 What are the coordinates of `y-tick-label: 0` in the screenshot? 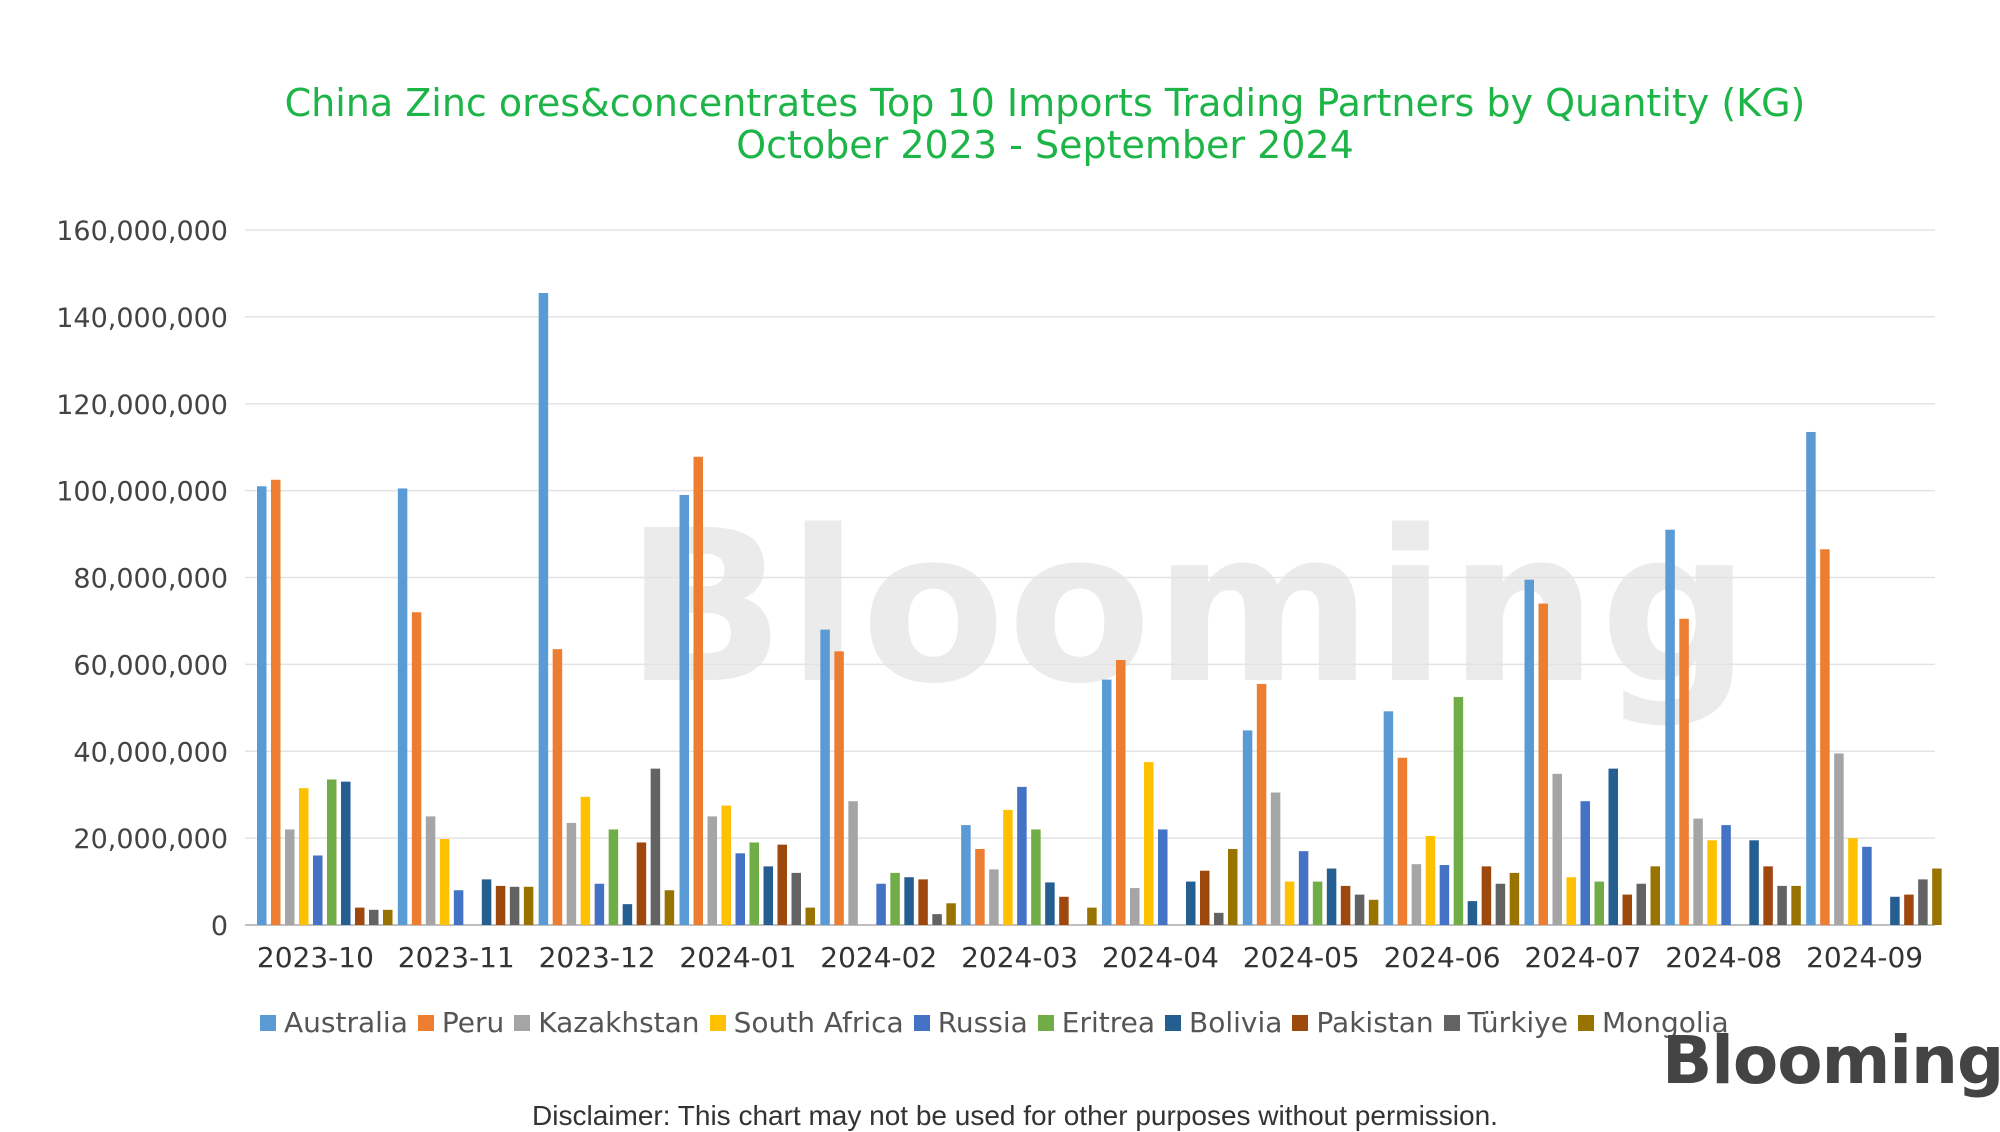 It's located at (219, 926).